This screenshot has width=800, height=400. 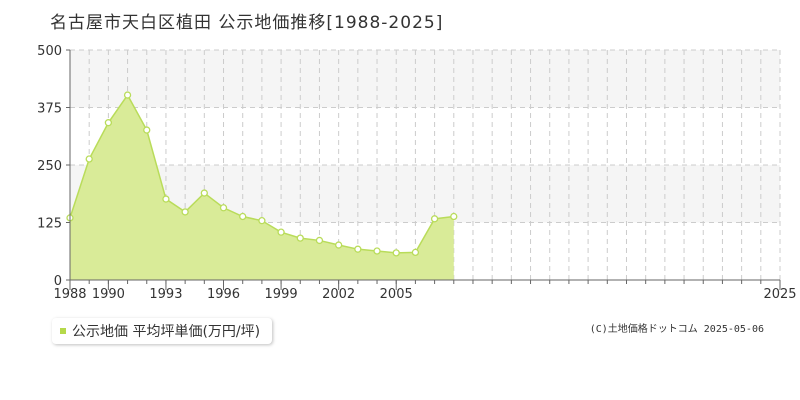 What do you see at coordinates (49, 224) in the screenshot?
I see `y-tick-label: 125` at bounding box center [49, 224].